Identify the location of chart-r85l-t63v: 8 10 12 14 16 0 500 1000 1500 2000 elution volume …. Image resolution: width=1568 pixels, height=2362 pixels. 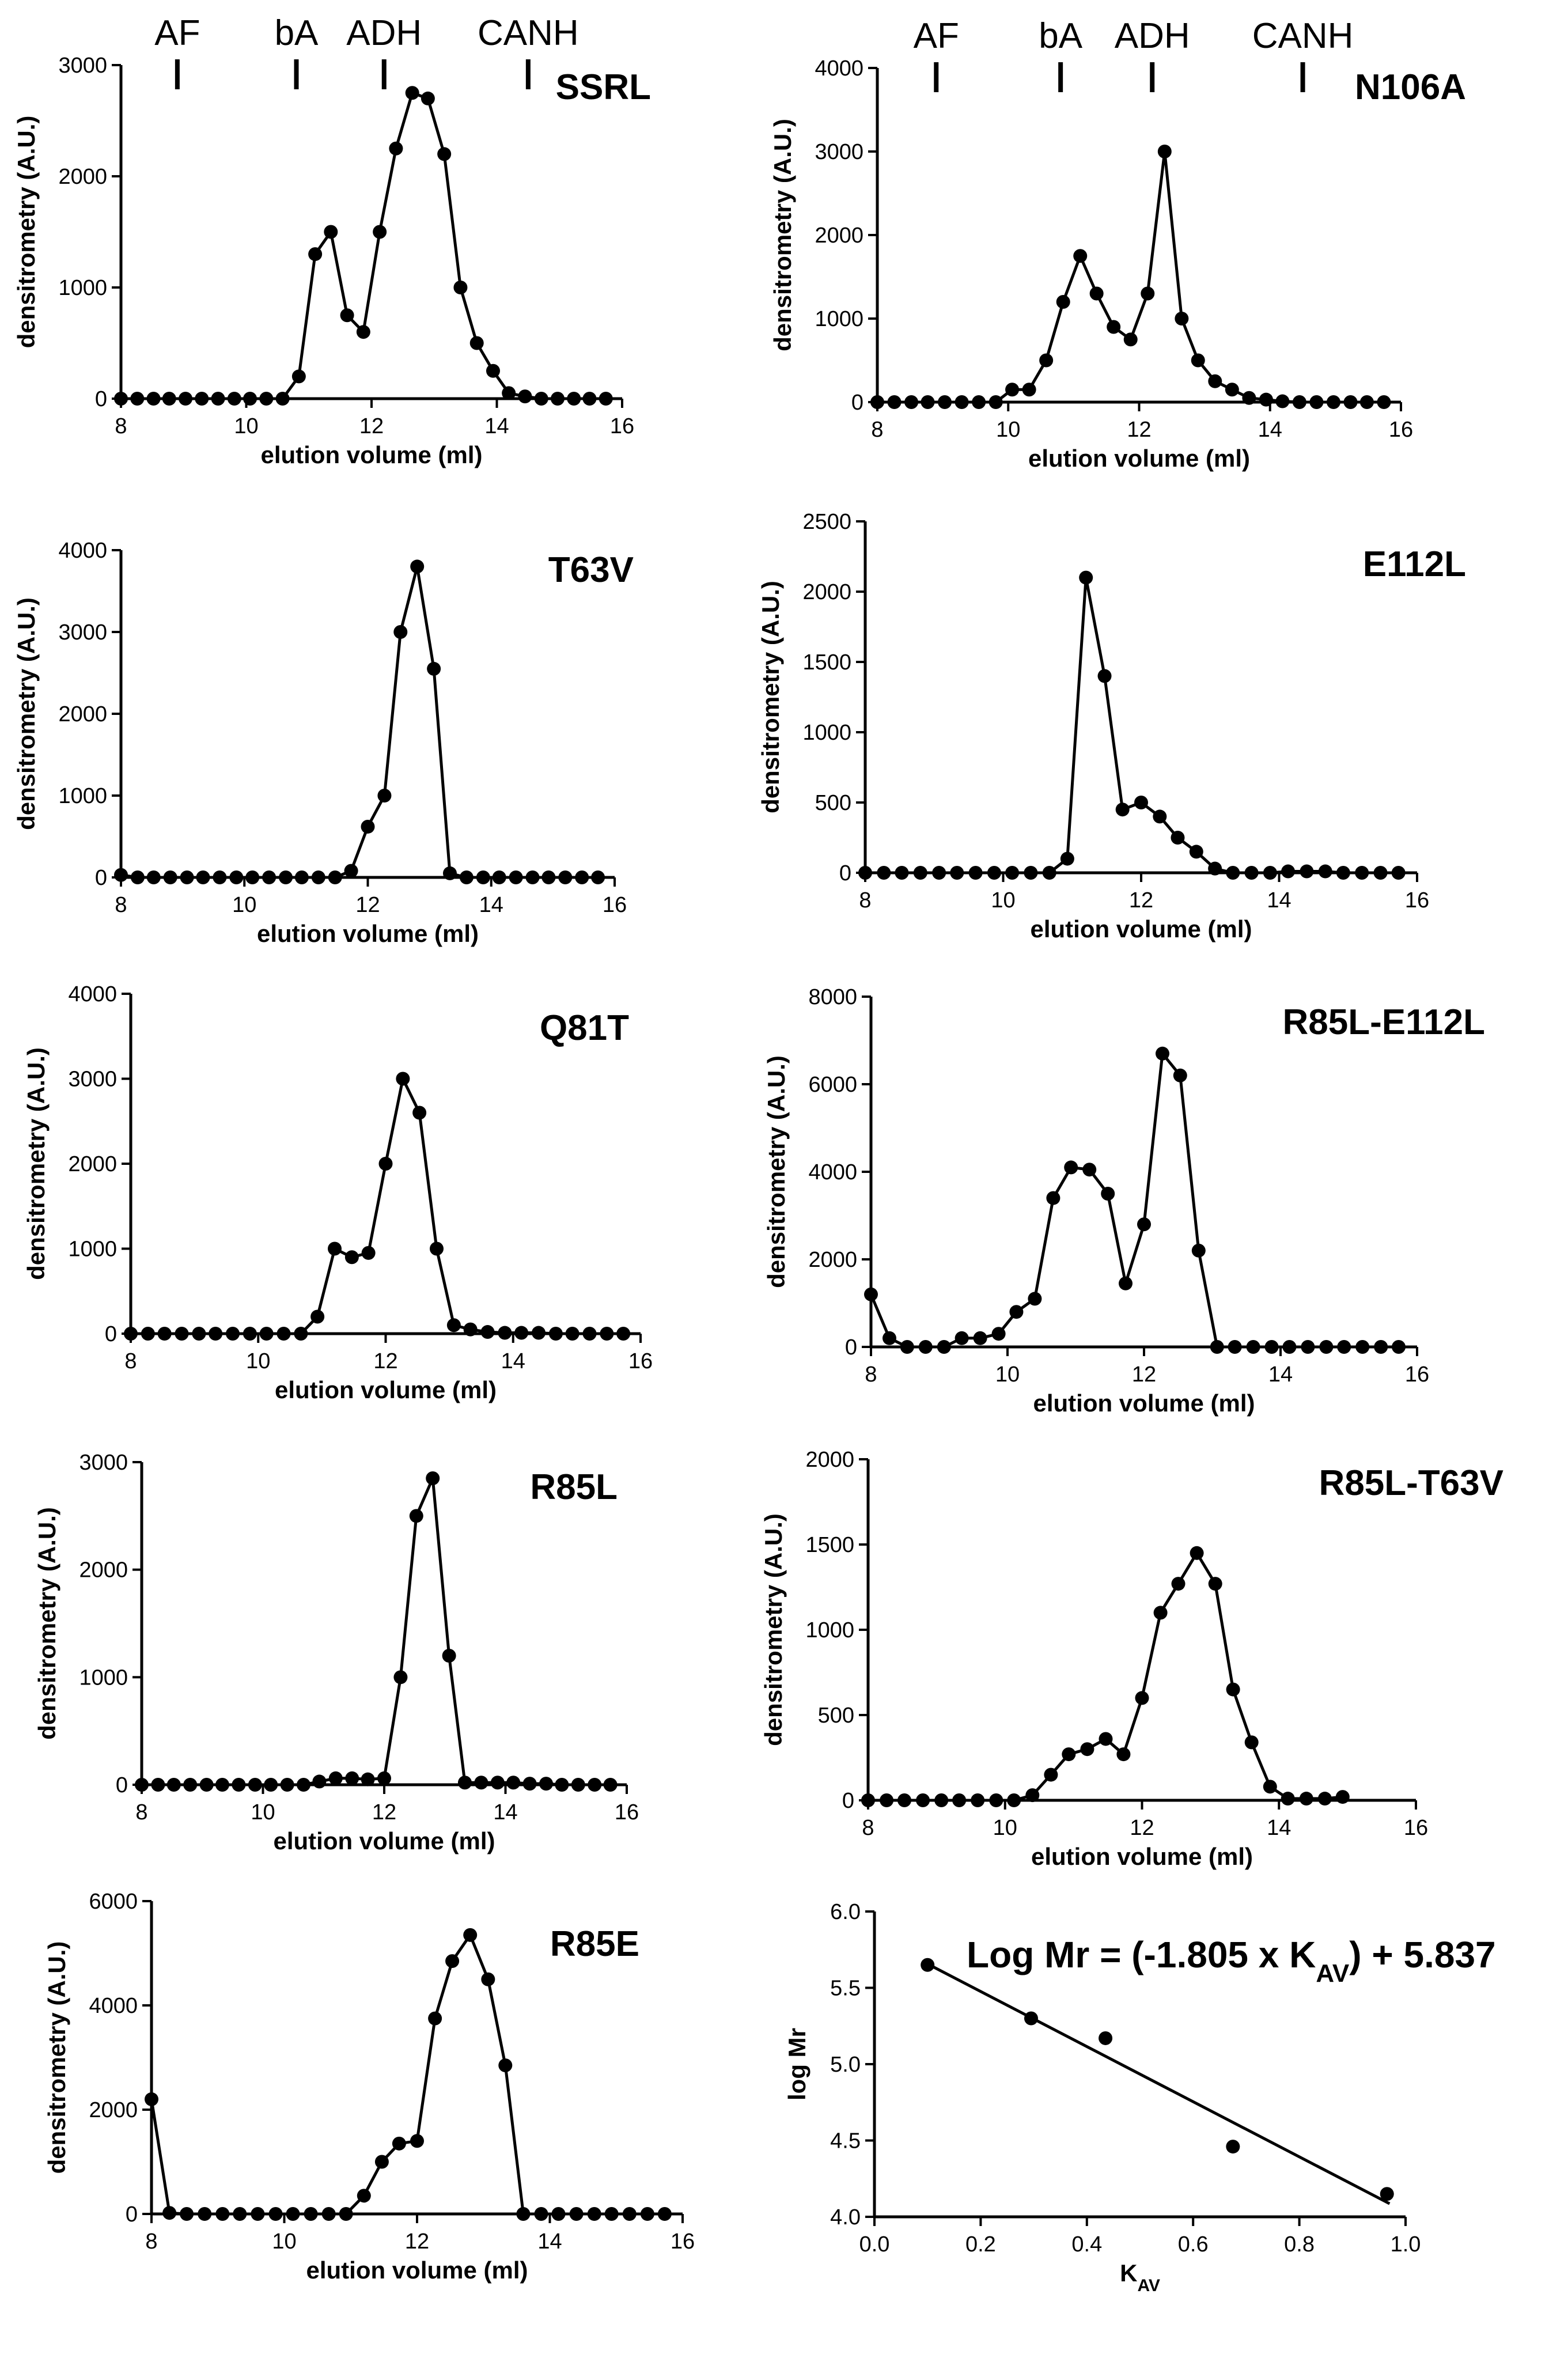
(1131, 1659).